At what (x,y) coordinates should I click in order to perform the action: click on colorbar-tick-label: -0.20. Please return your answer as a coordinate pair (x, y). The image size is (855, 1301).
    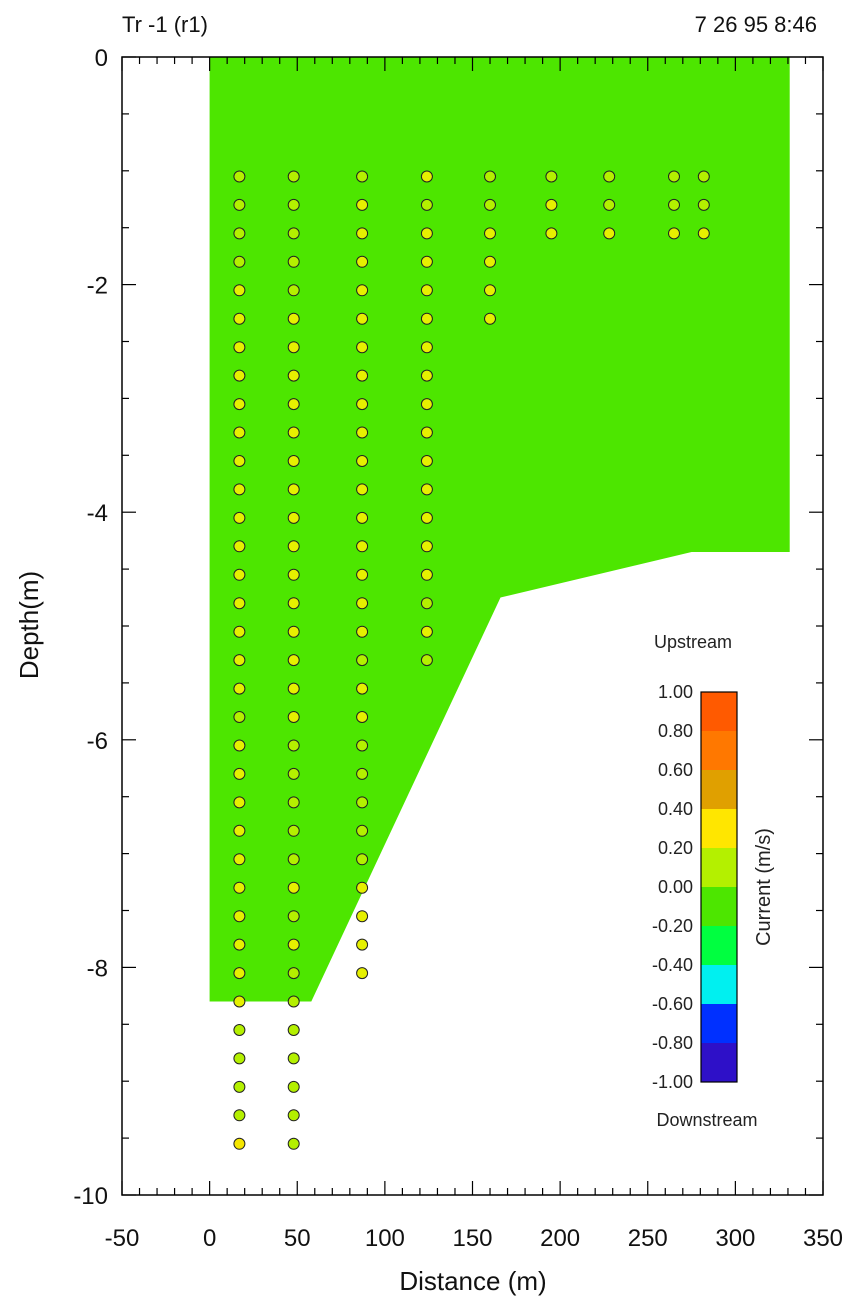
    Looking at the image, I should click on (672, 926).